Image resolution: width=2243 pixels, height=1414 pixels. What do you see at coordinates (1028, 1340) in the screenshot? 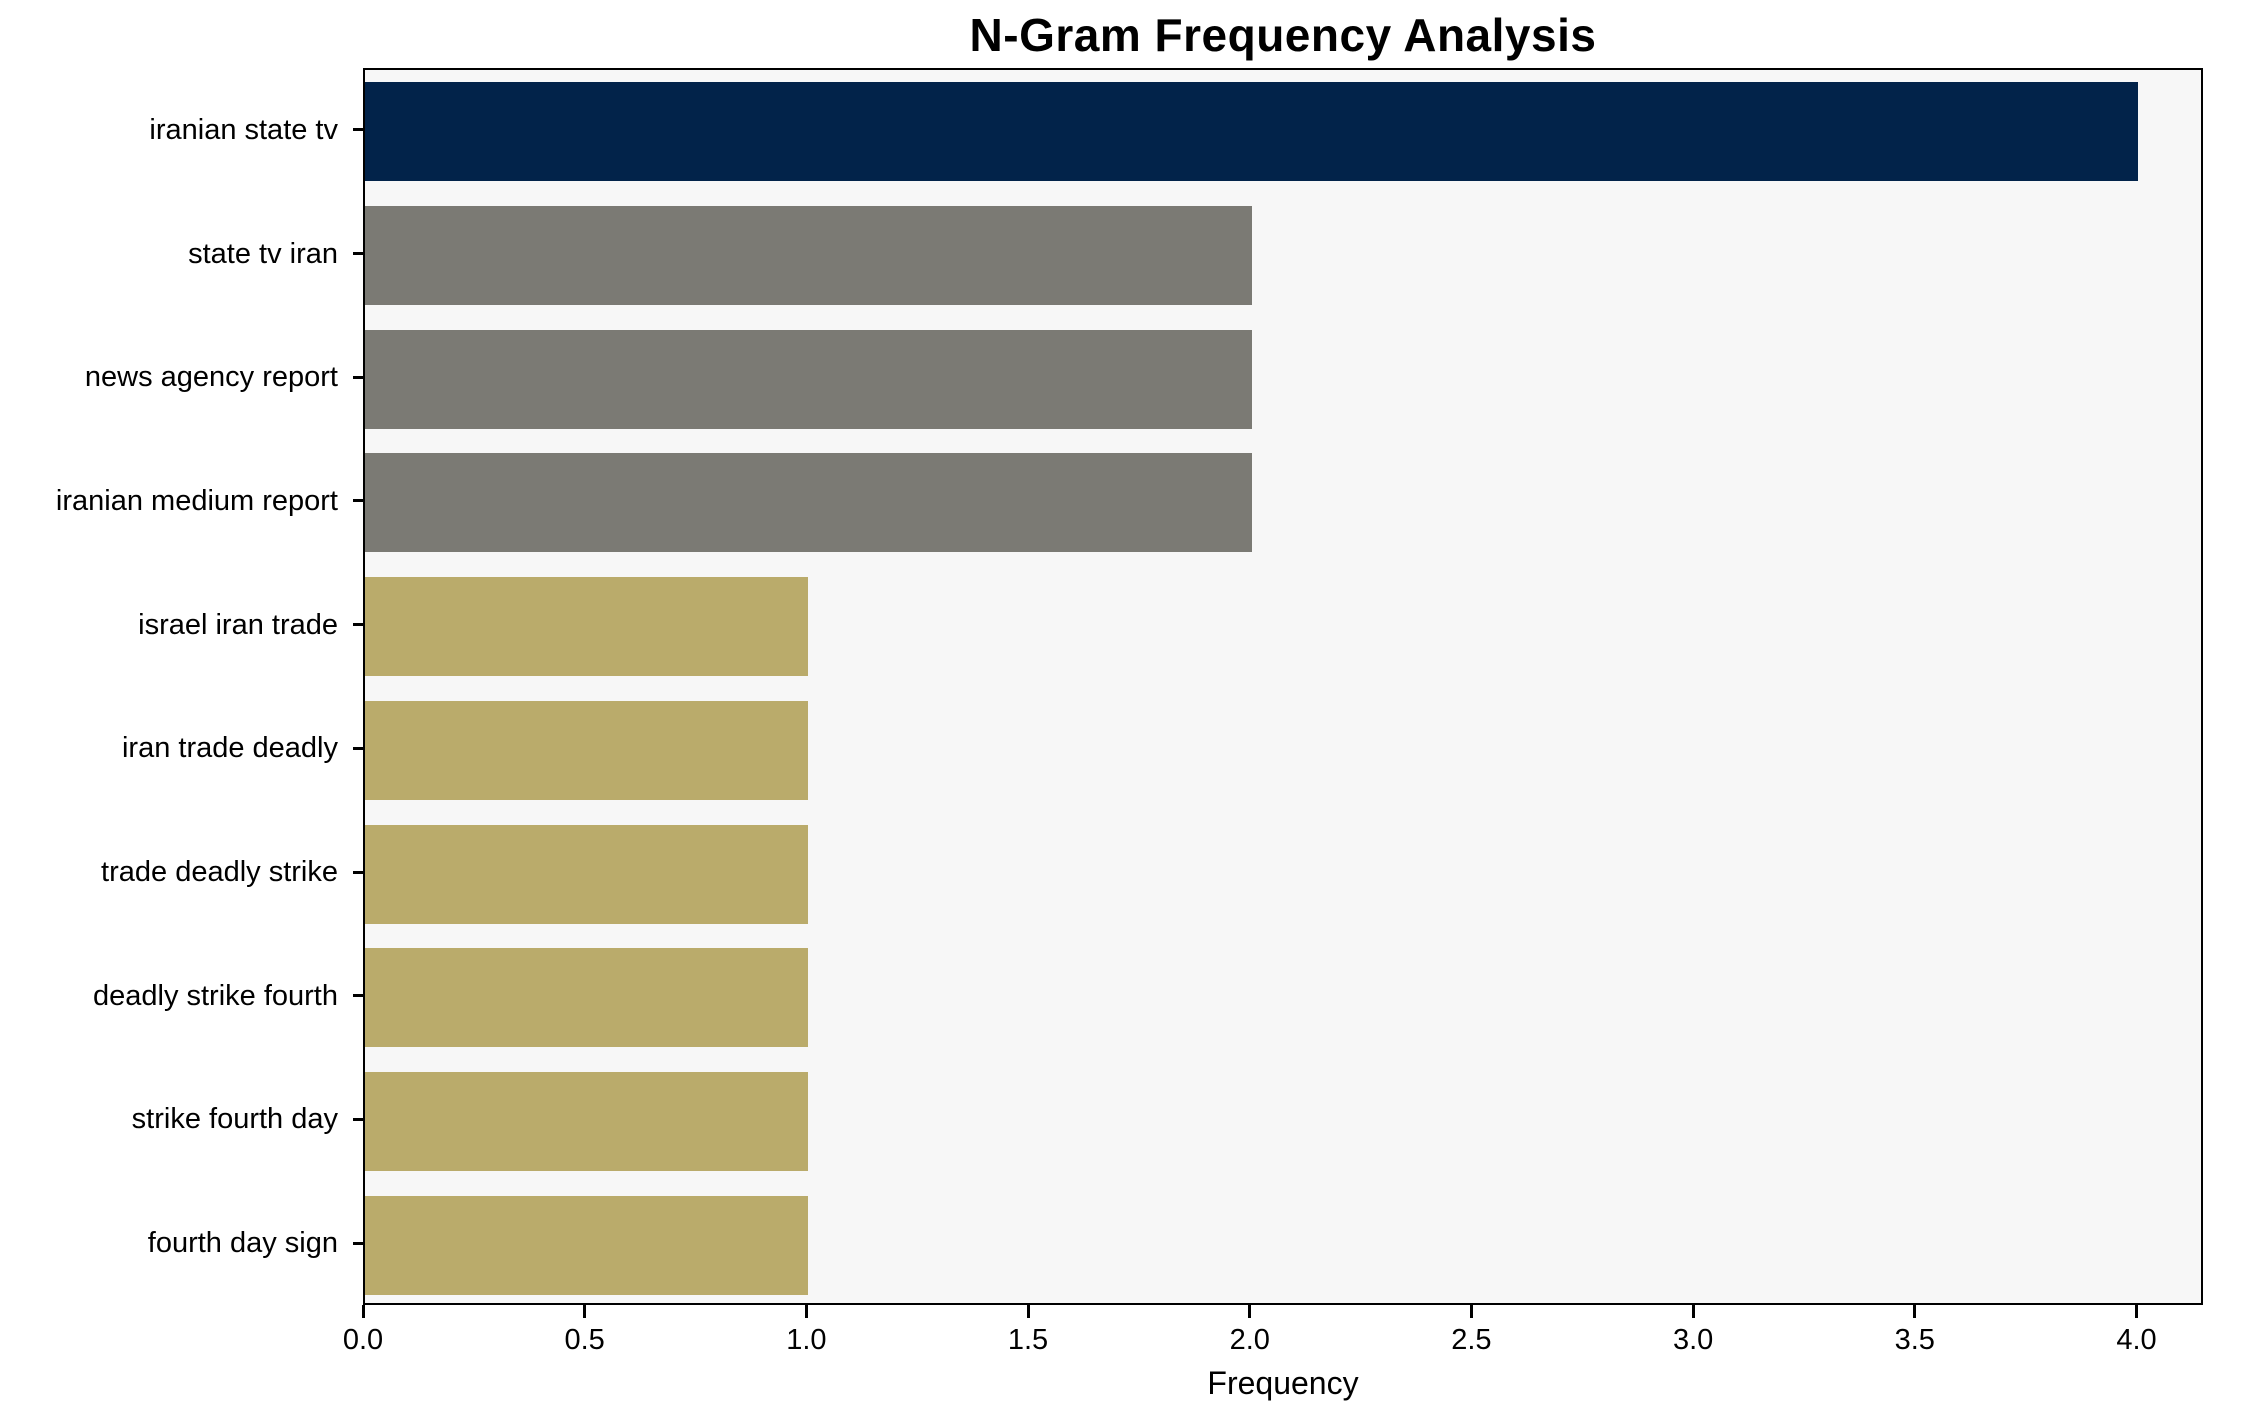
I see `x-axis-tick-label: 1.5` at bounding box center [1028, 1340].